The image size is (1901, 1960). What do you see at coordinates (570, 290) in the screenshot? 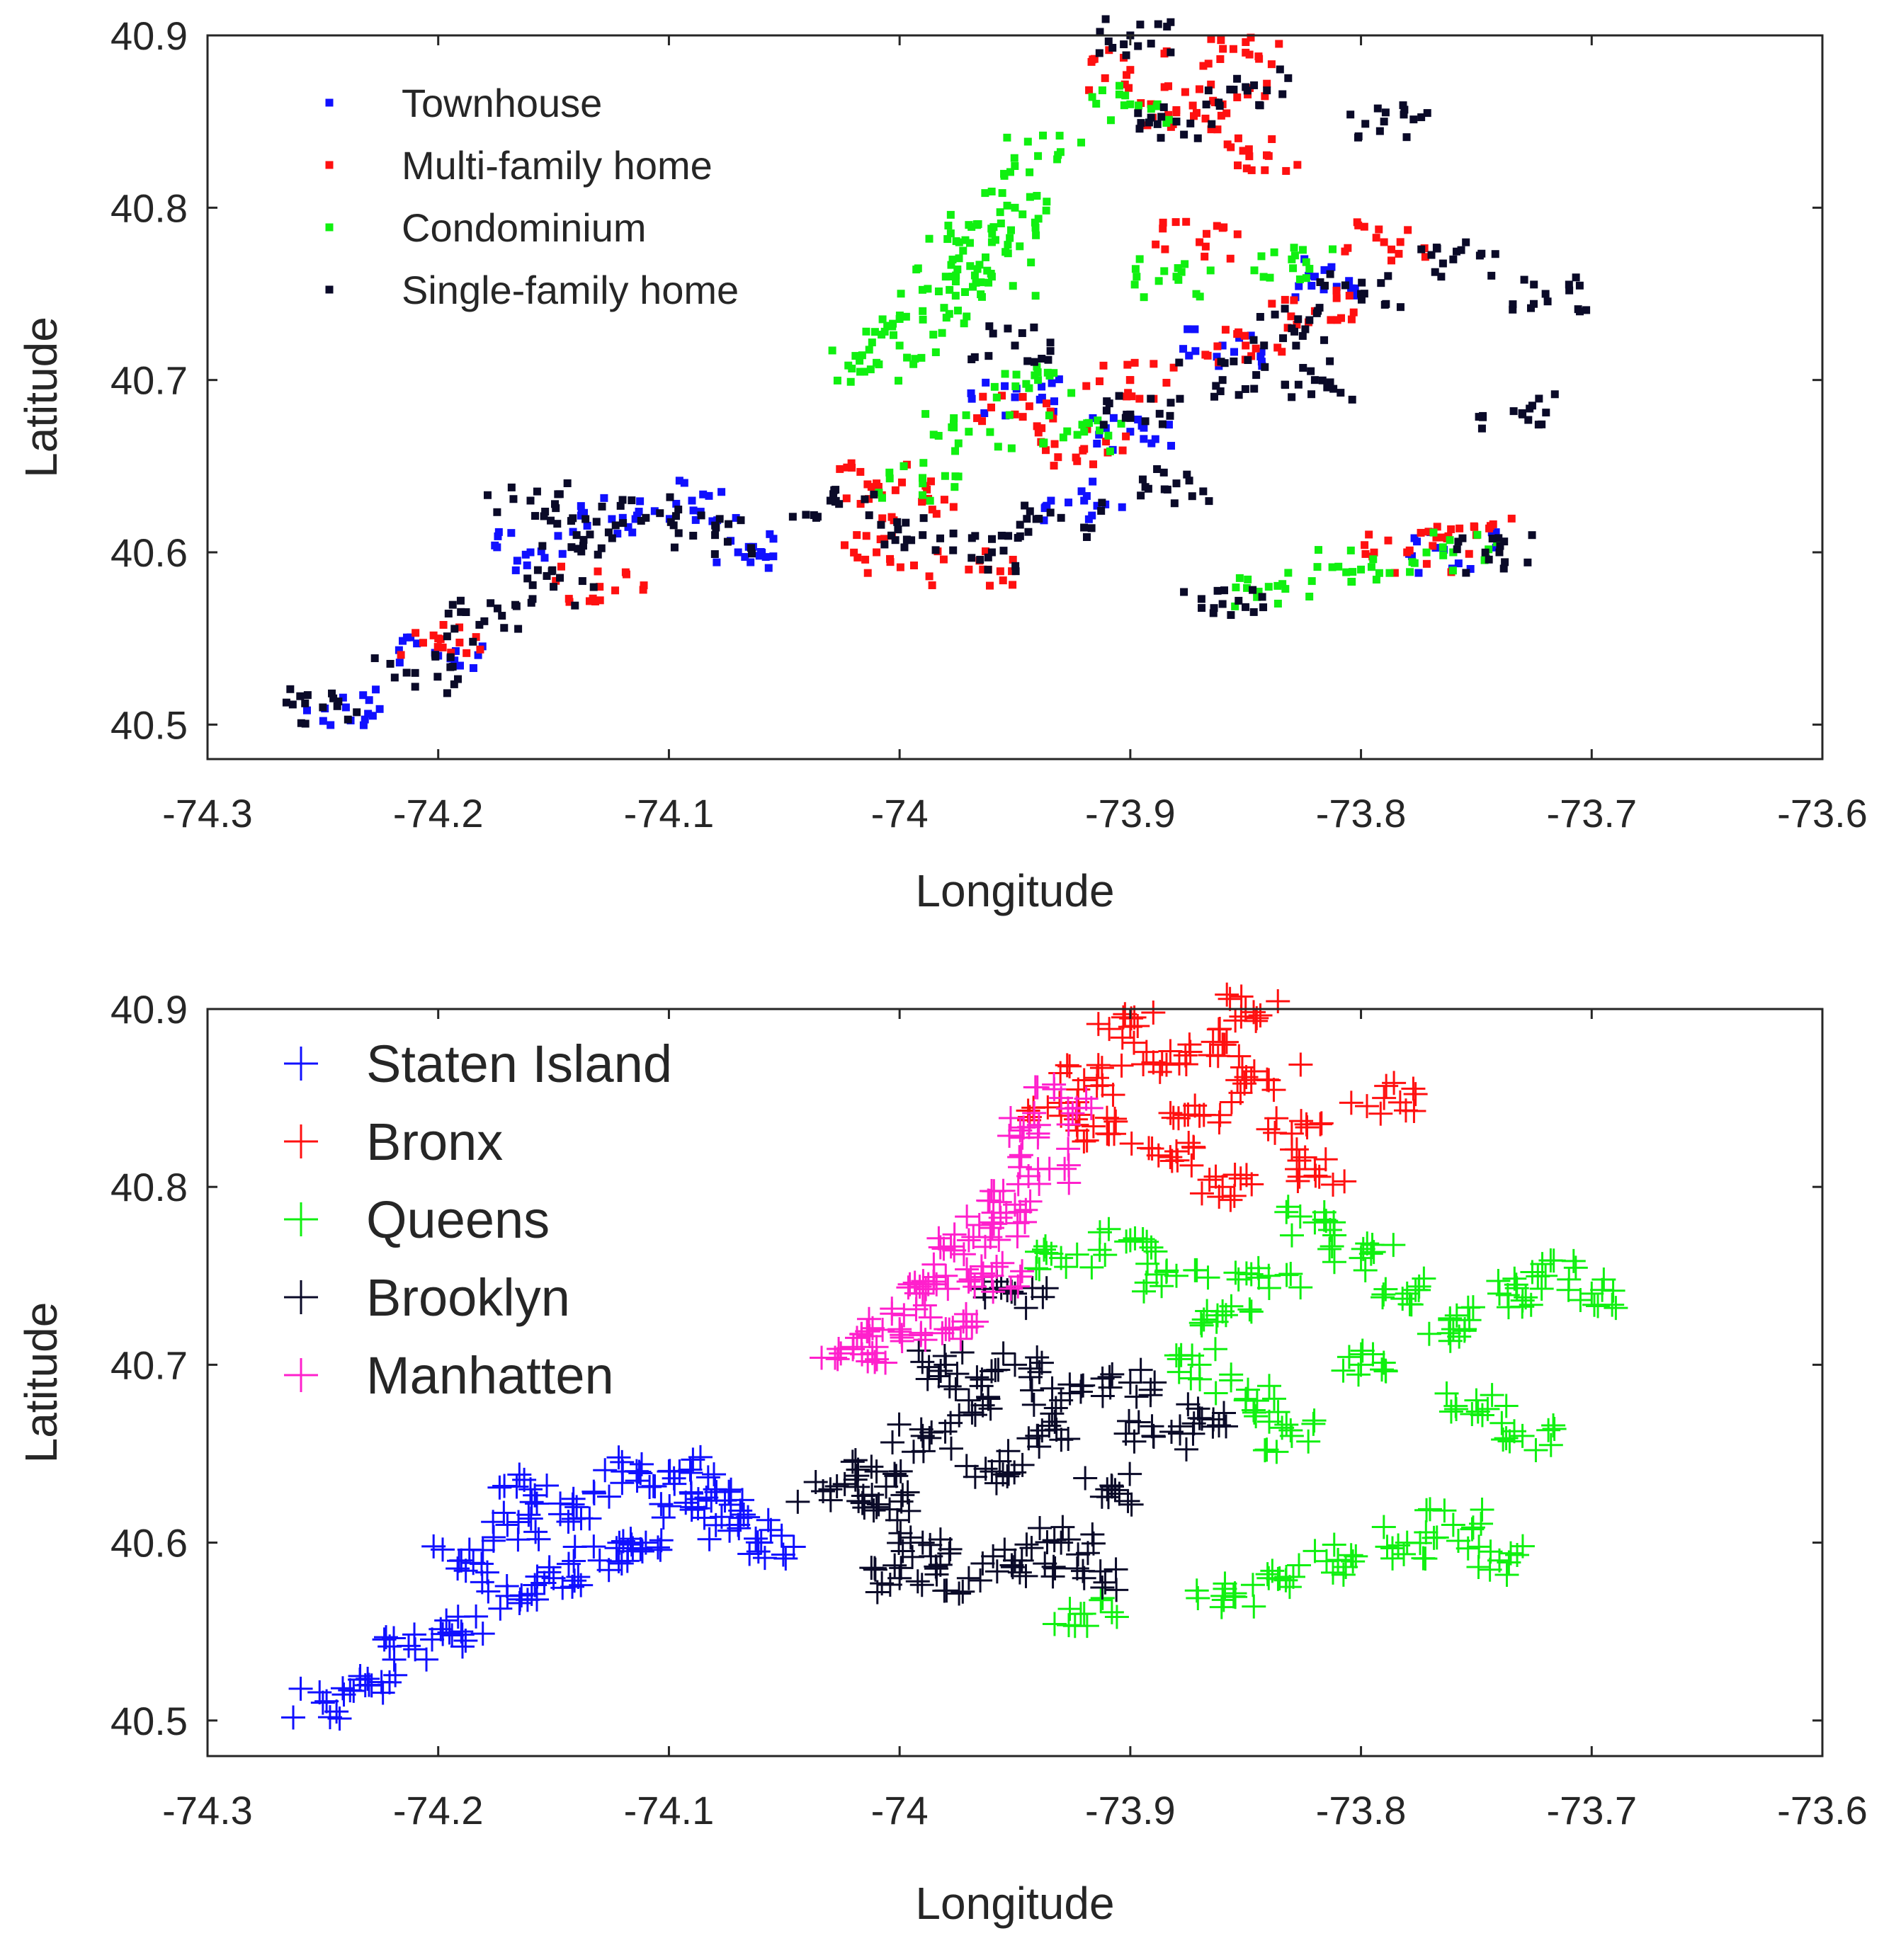
I see `legend-label: Single-family home` at bounding box center [570, 290].